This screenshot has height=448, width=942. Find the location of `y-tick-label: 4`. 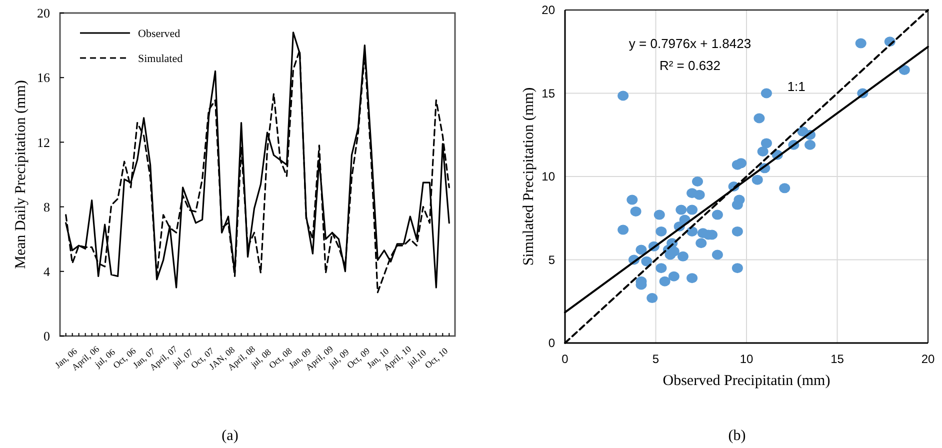

y-tick-label: 4 is located at coordinates (47, 271).